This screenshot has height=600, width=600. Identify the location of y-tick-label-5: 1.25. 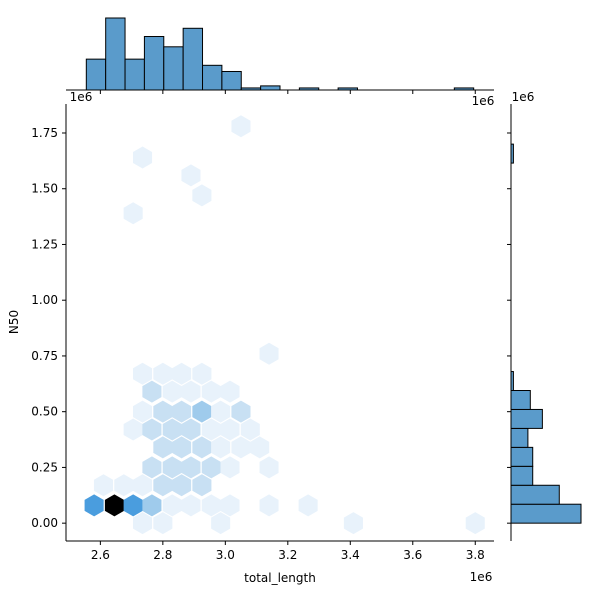
(44, 244).